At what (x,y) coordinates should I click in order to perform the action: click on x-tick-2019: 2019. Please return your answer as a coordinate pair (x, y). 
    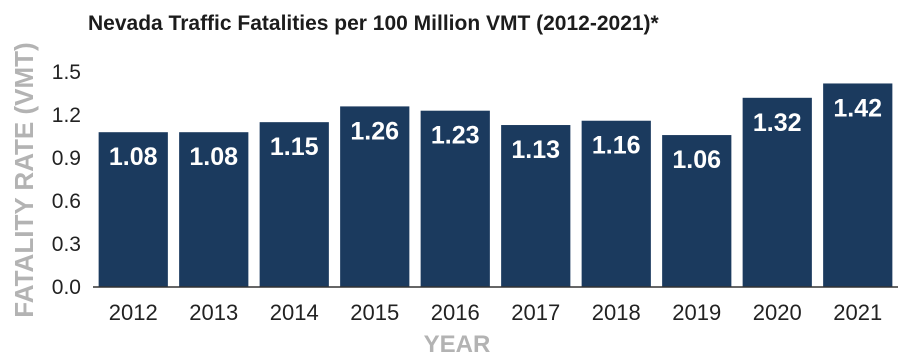
    Looking at the image, I should click on (696, 312).